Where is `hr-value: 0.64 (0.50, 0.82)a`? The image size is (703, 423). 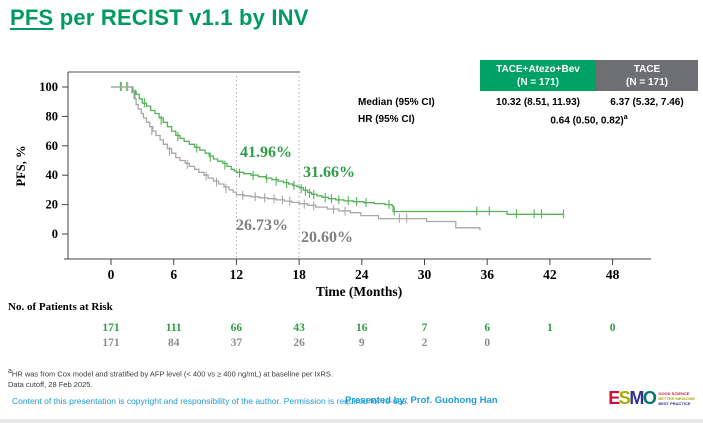
hr-value: 0.64 (0.50, 0.82)a is located at coordinates (589, 117).